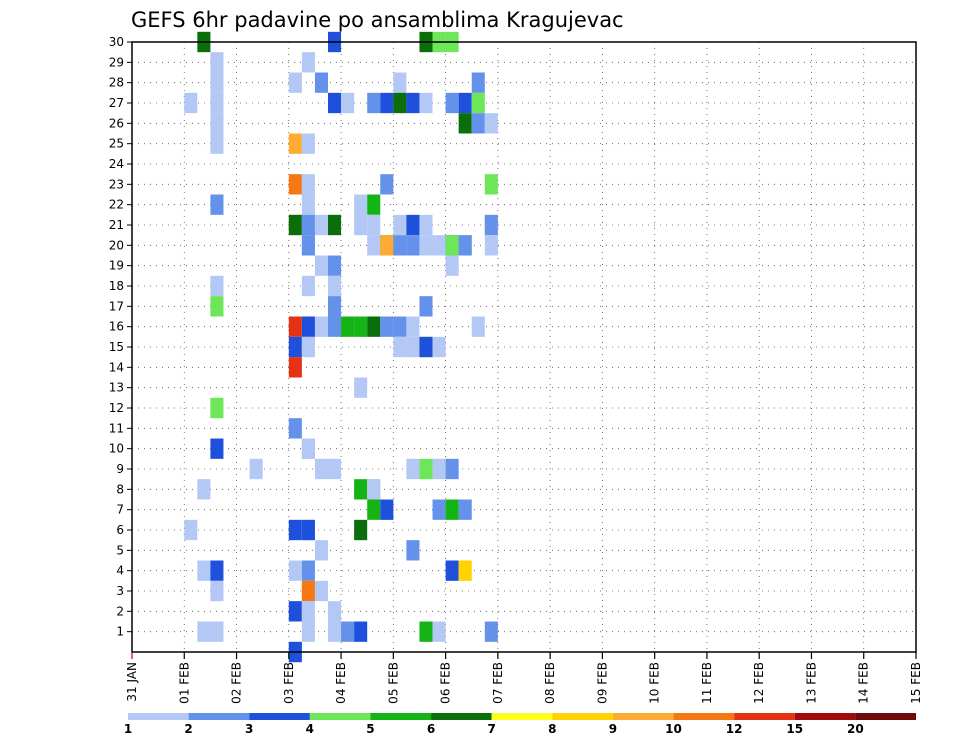  What do you see at coordinates (498, 683) in the screenshot?
I see `x-tick-label: 07 FEB` at bounding box center [498, 683].